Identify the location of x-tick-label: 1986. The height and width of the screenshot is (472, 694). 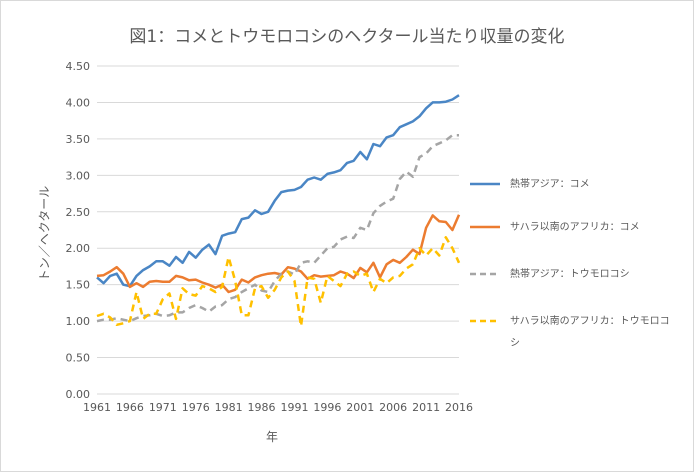
(262, 407).